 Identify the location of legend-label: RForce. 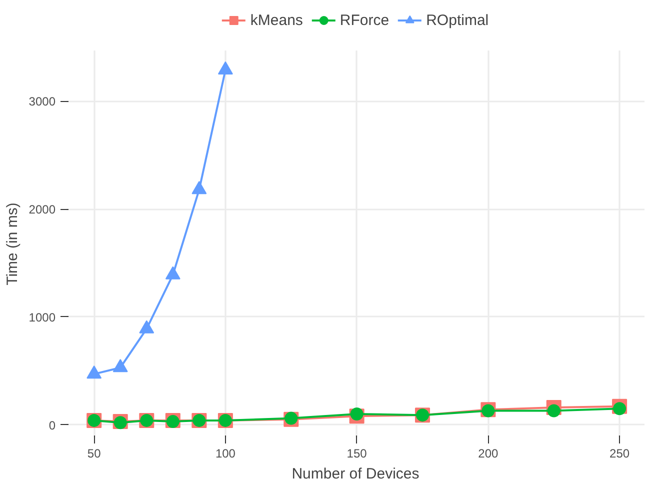
(365, 20).